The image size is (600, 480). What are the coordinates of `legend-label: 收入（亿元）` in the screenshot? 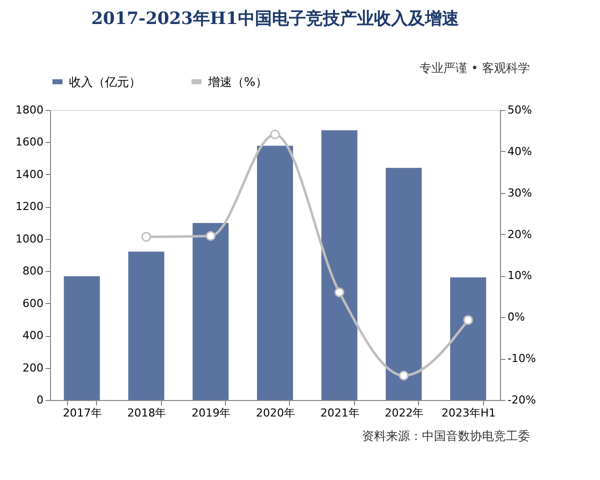 It's located at (105, 81).